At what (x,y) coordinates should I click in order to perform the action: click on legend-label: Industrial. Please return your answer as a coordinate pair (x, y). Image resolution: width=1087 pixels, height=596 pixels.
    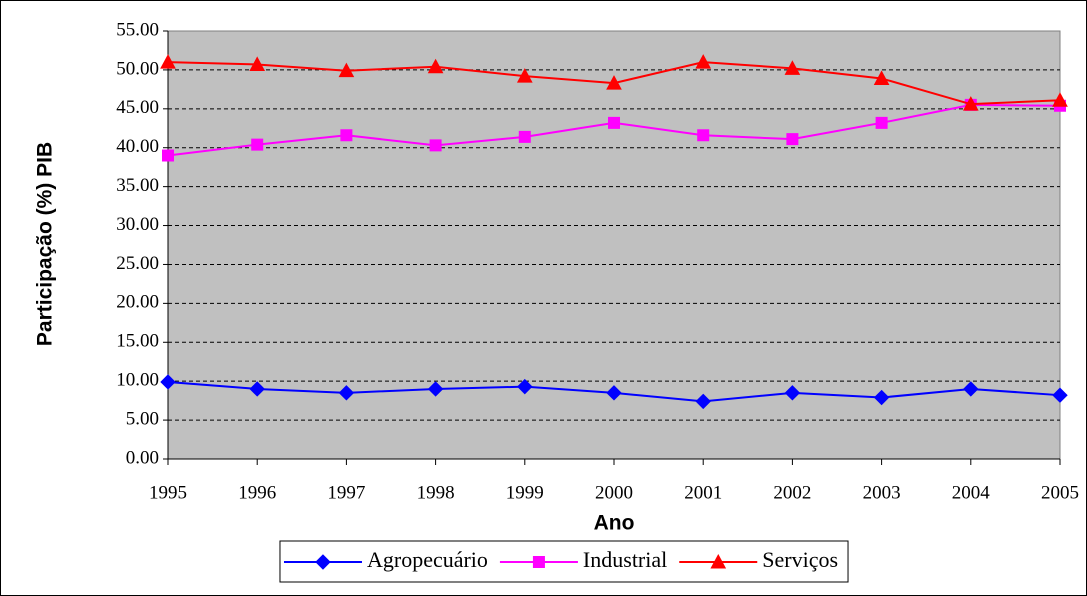
    Looking at the image, I should click on (625, 559).